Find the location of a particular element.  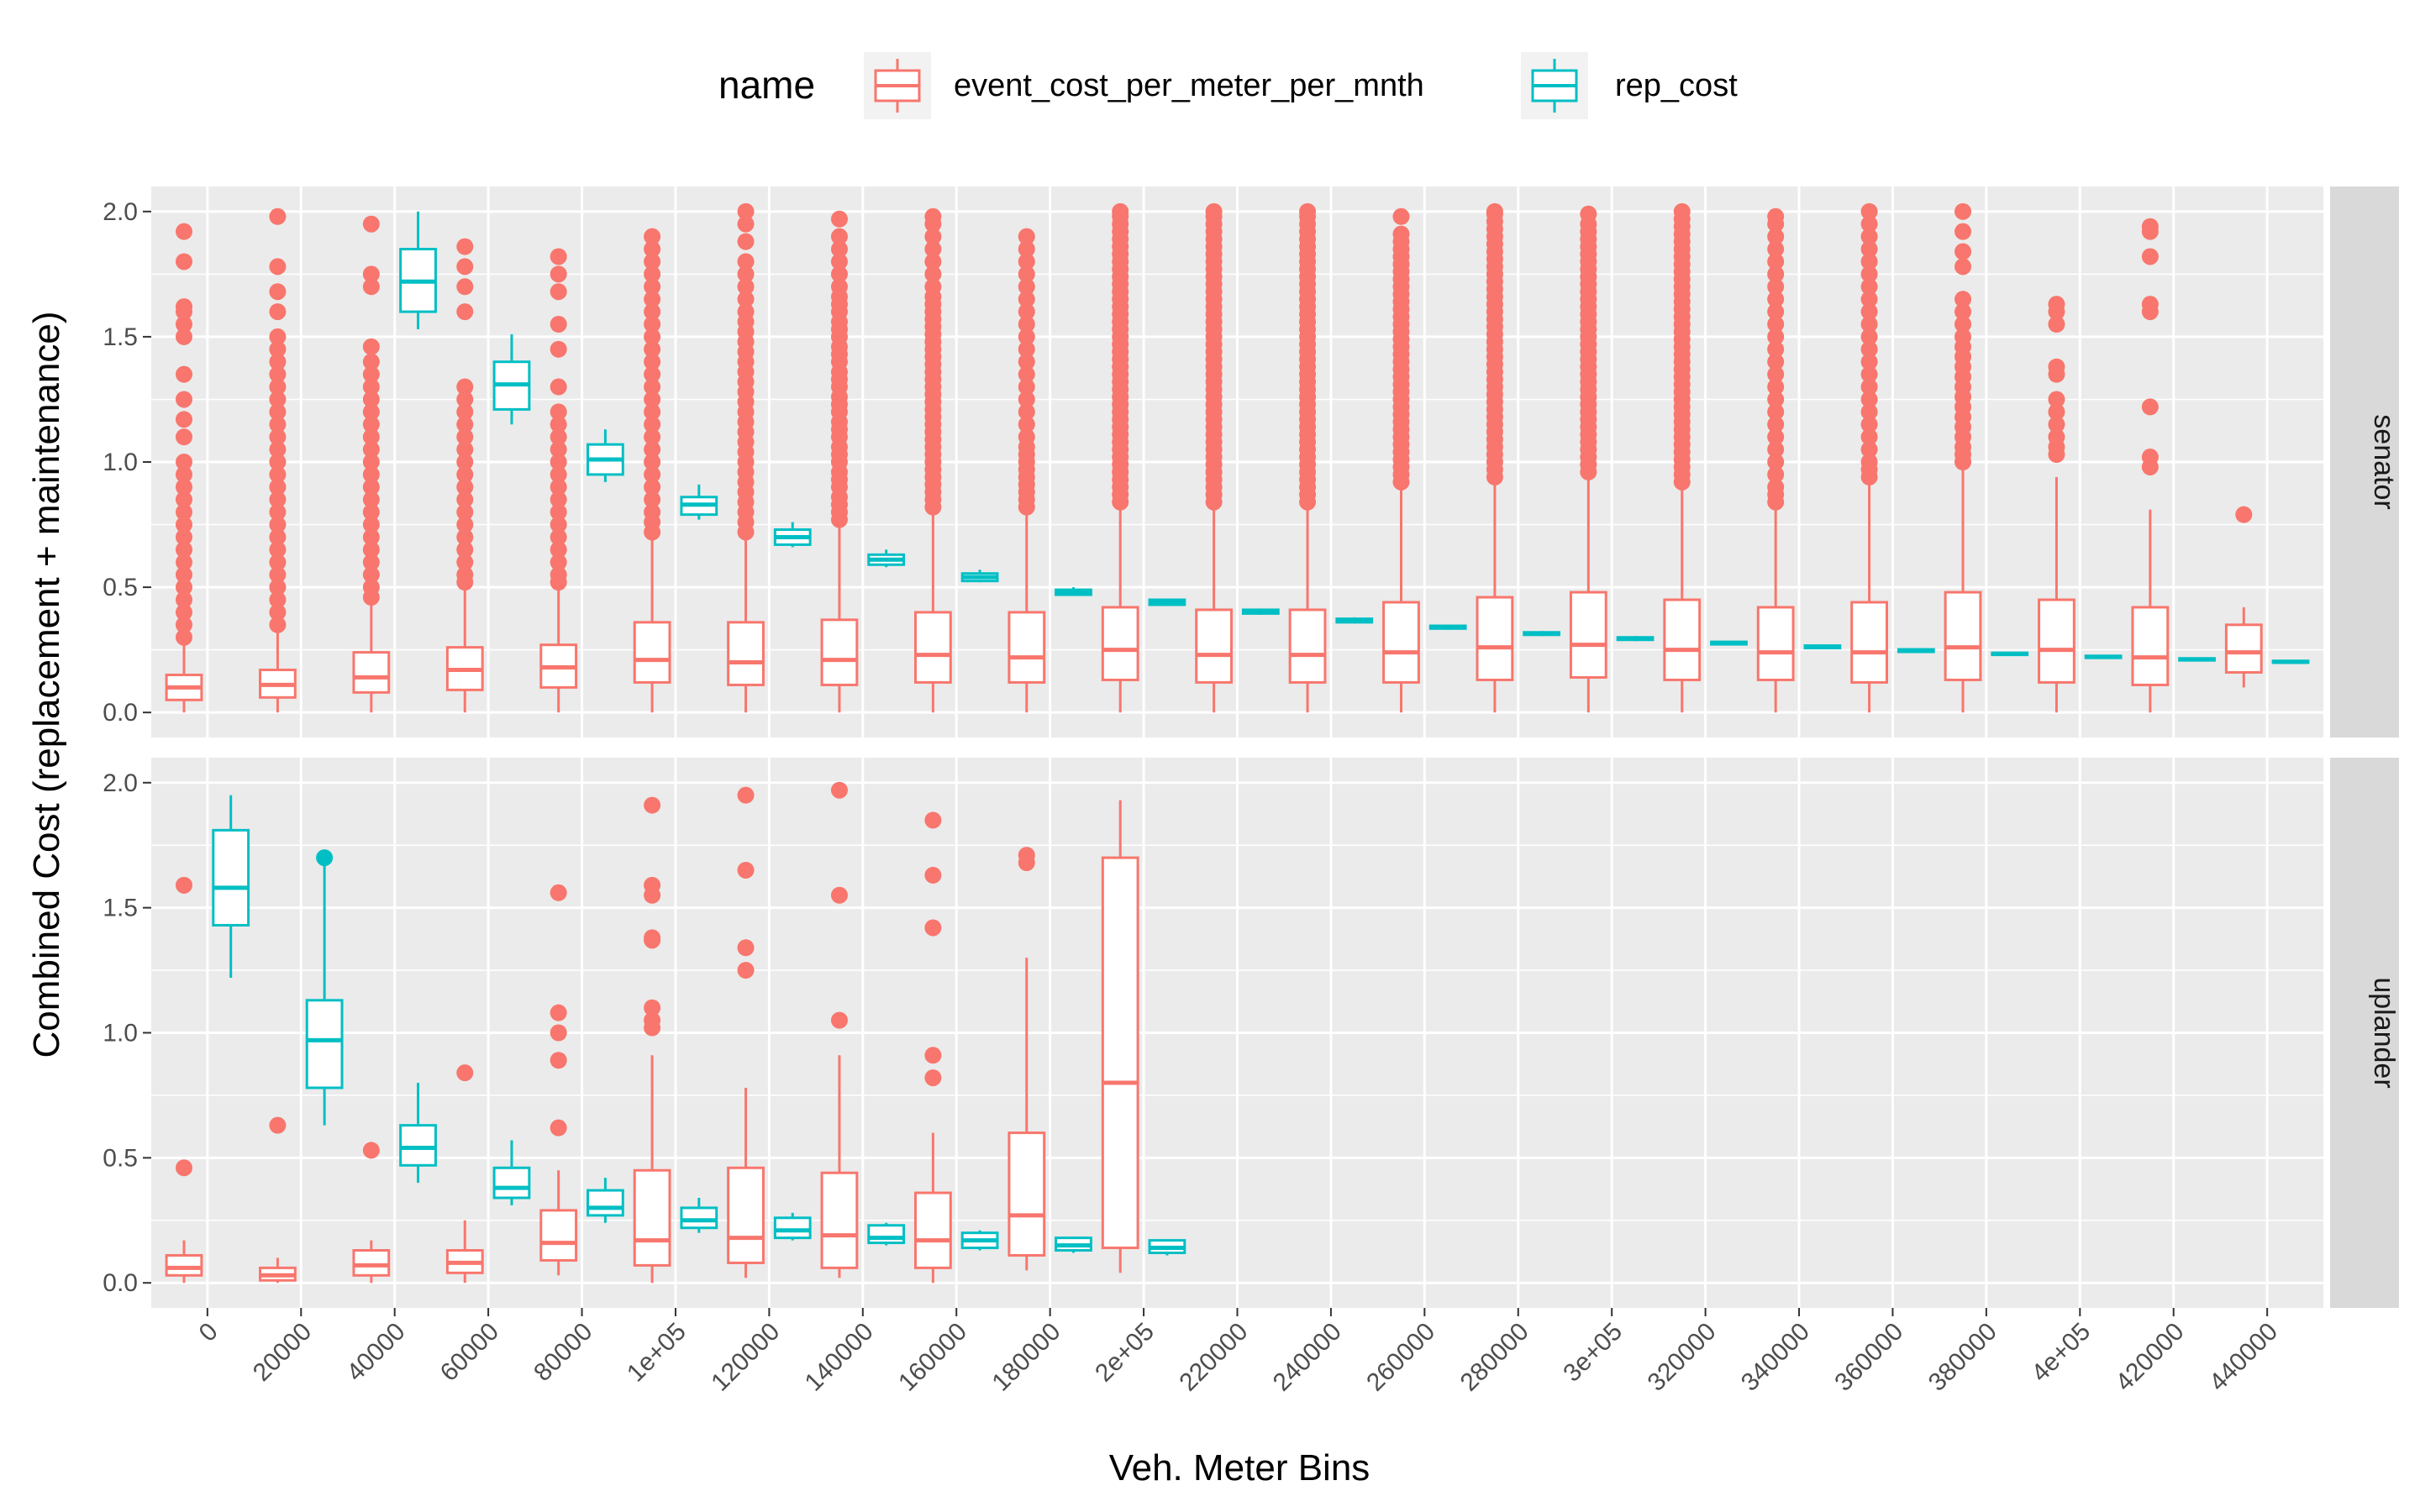

box-rep_cost-1e+05 is located at coordinates (699, 1215).